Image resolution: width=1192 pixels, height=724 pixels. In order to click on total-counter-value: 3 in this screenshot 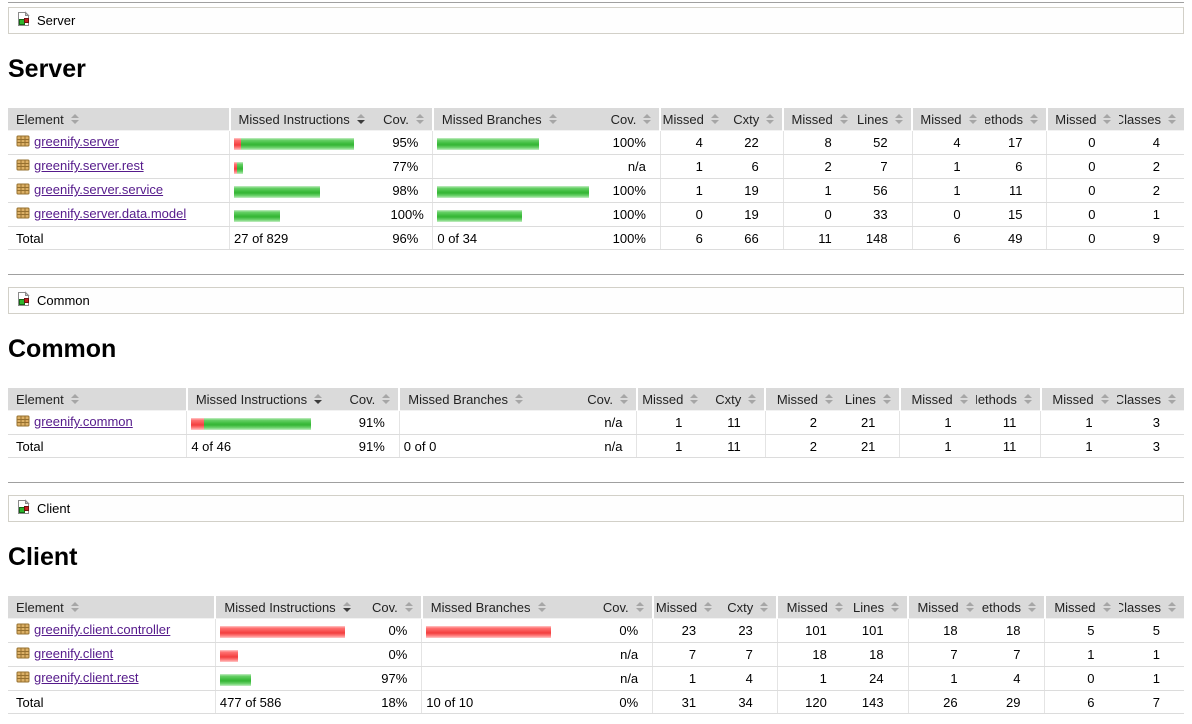, I will do `click(1150, 446)`.